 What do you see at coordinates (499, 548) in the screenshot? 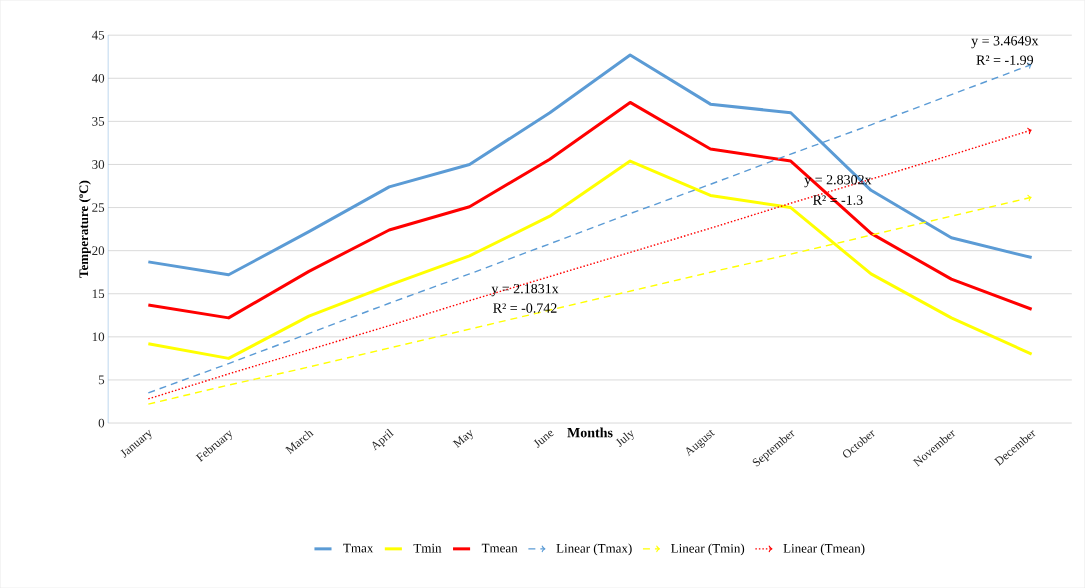
I see `legend-label: Tmean` at bounding box center [499, 548].